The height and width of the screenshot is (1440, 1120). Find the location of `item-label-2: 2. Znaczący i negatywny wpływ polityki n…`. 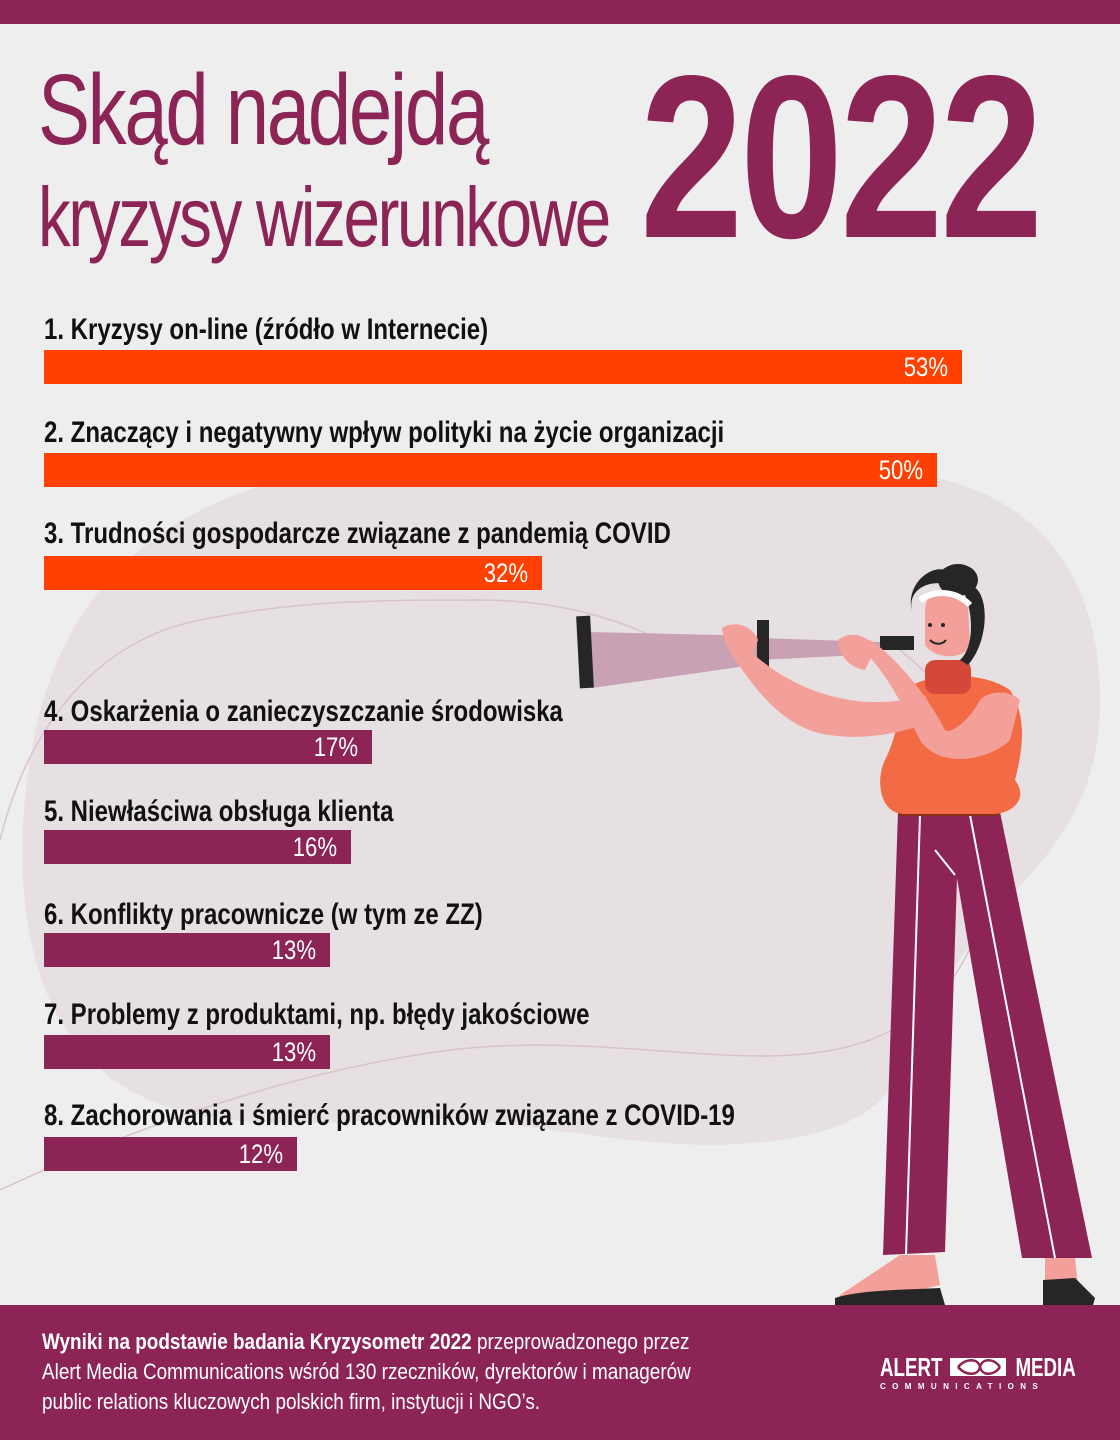

item-label-2: 2. Znaczący i negatywny wpływ polityki n… is located at coordinates (384, 432).